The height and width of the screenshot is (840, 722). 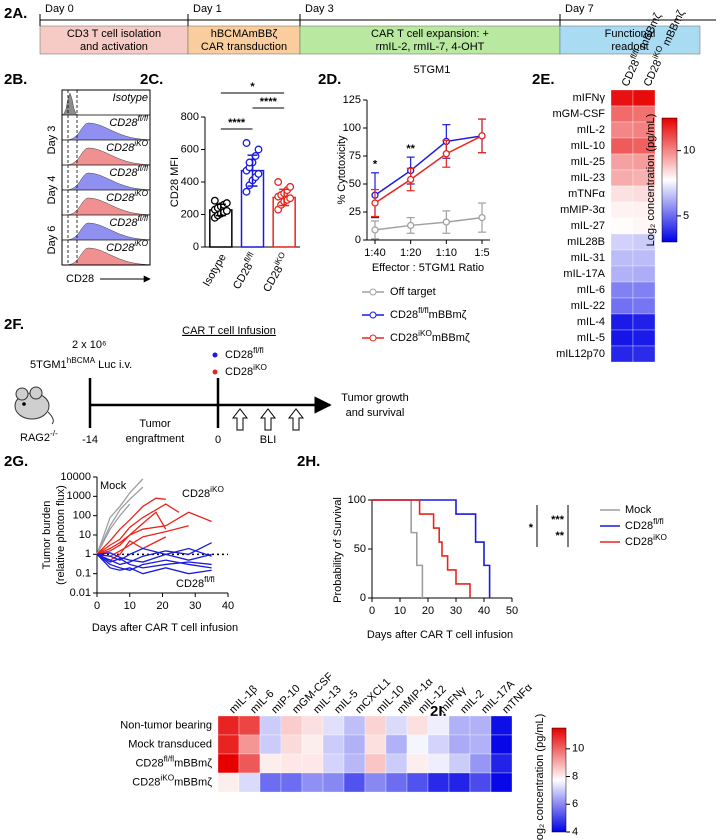 What do you see at coordinates (165, 628) in the screenshot?
I see `x-axis-label: Days after CAR T cell infusion` at bounding box center [165, 628].